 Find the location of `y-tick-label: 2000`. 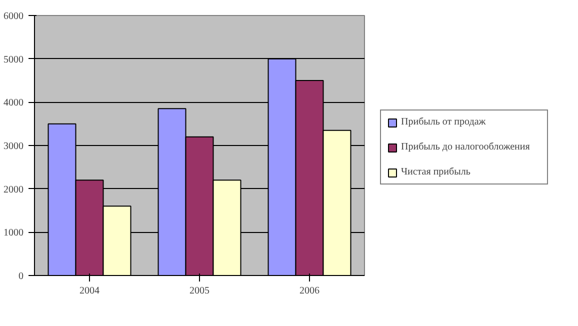

y-tick-label: 2000 is located at coordinates (14, 190).